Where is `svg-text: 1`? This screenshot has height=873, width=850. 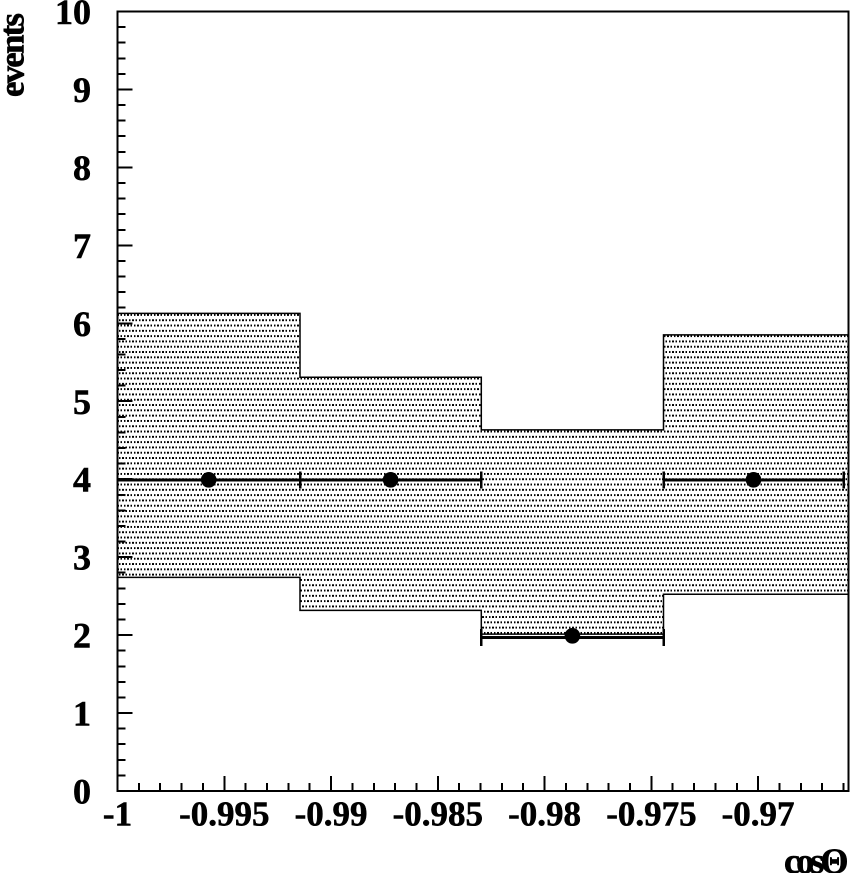
svg-text: 1 is located at coordinates (82, 714).